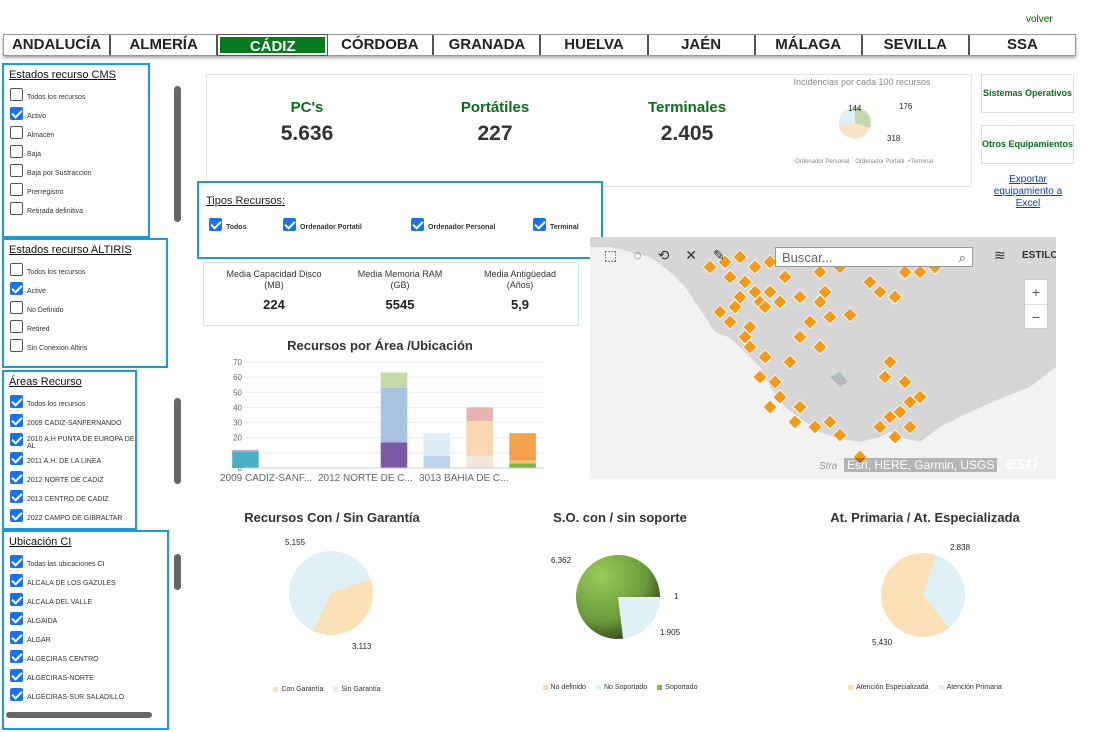  Describe the element at coordinates (273, 45) in the screenshot. I see `tab-cádiz: CÁDIZ` at that location.